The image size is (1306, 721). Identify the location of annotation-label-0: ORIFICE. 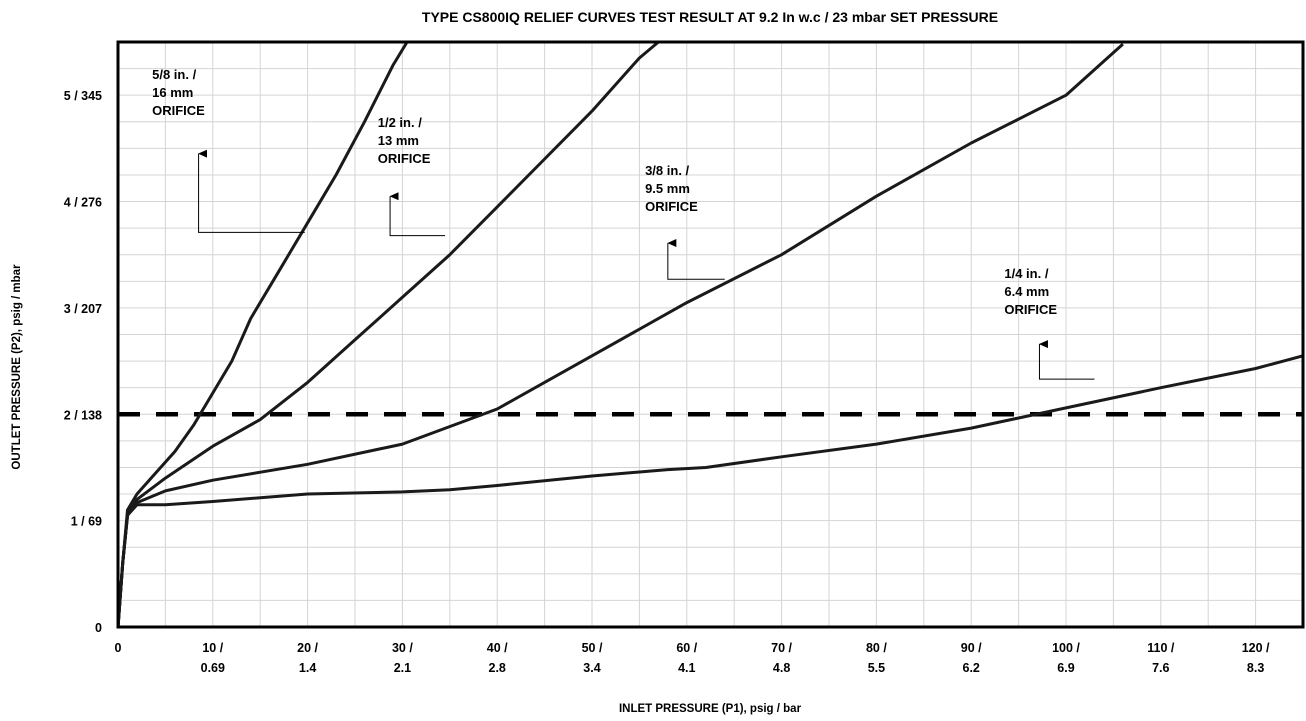
(178, 110).